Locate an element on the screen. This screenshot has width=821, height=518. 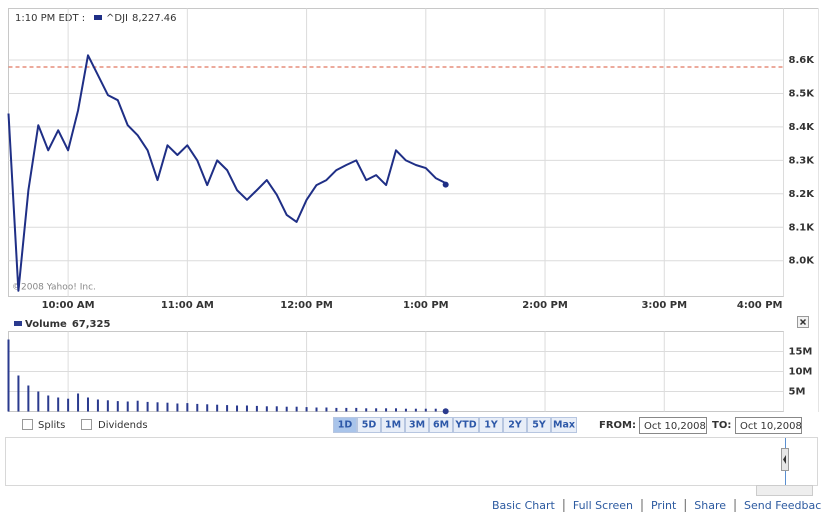
from-label: FROM: is located at coordinates (617, 425).